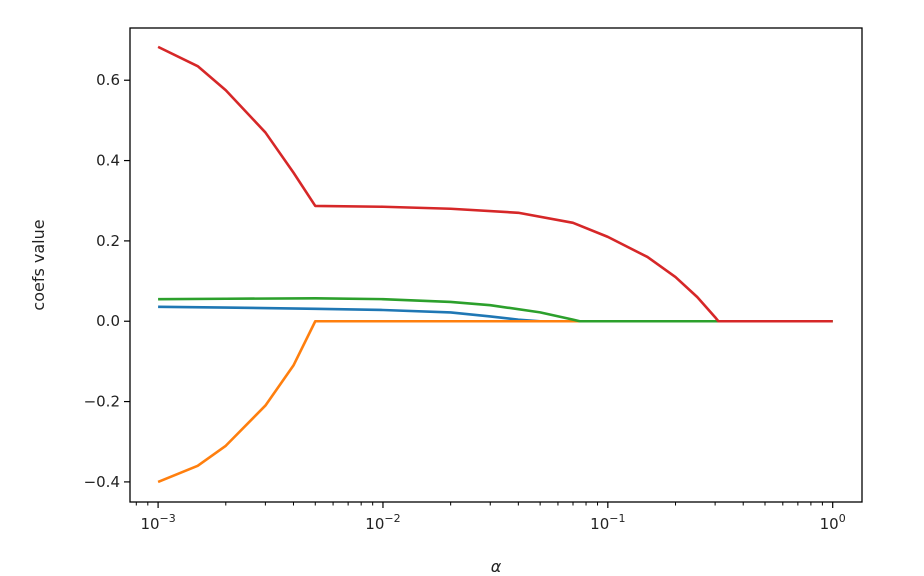 The height and width of the screenshot is (576, 924). Describe the element at coordinates (157, 522) in the screenshot. I see `x-tick-label: 10⁻³` at that location.